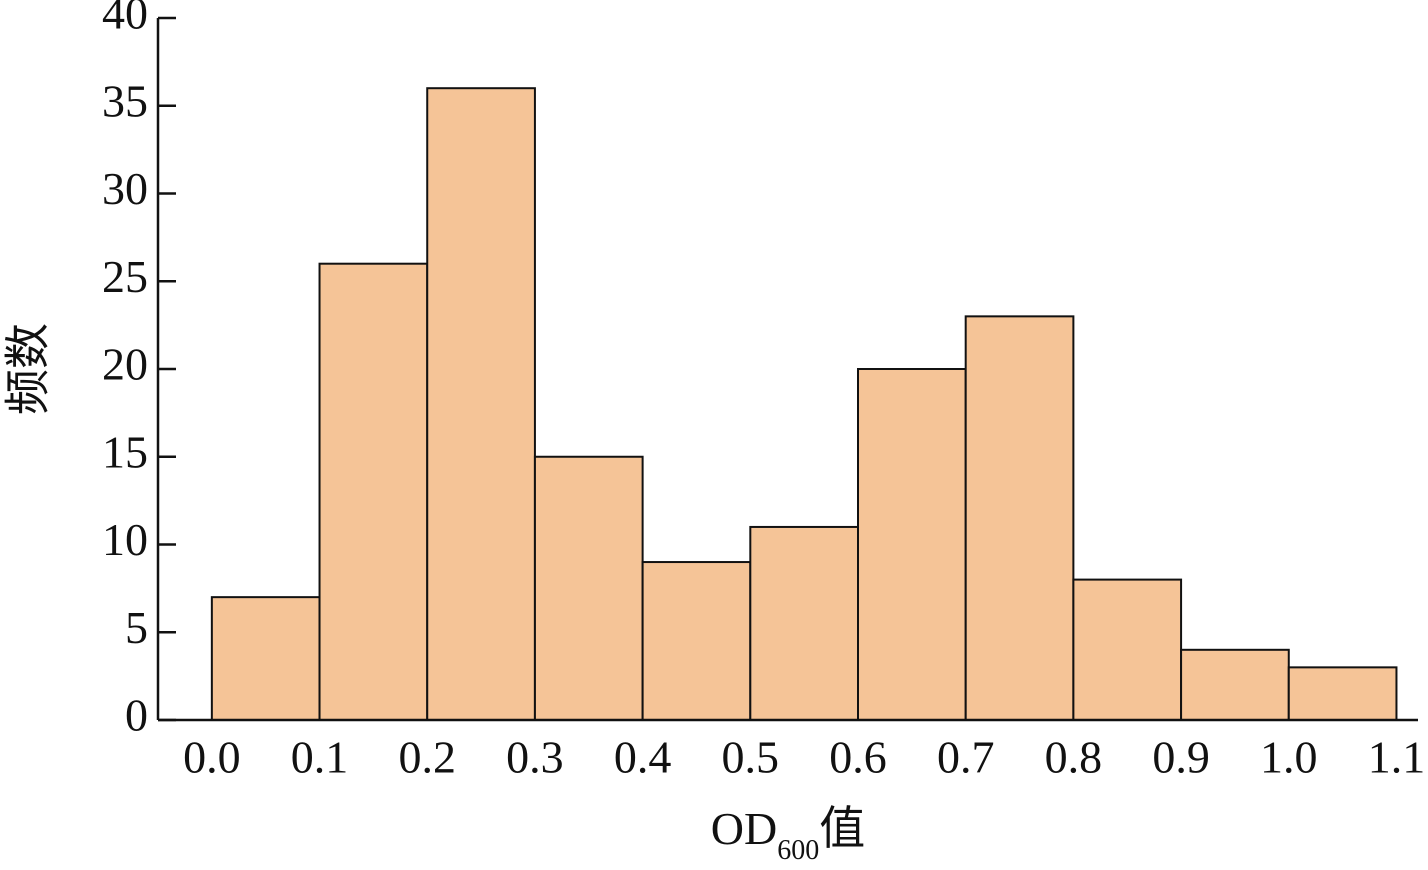 The height and width of the screenshot is (870, 1428). What do you see at coordinates (1289, 757) in the screenshot?
I see `x-tick-label: 1.0` at bounding box center [1289, 757].